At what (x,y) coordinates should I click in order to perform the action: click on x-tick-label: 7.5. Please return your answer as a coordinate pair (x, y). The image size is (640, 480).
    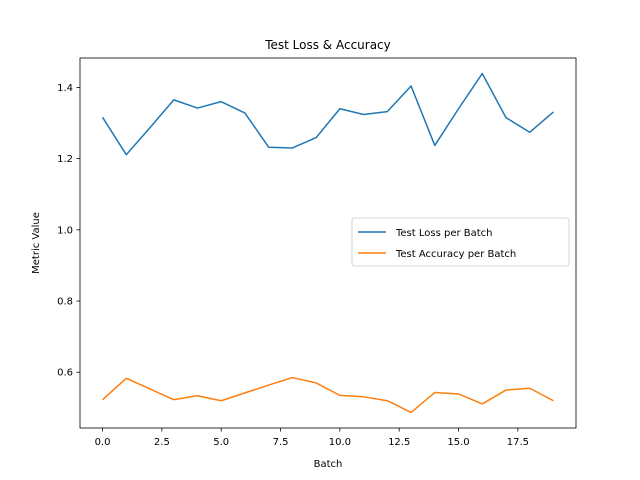
    Looking at the image, I should click on (281, 442).